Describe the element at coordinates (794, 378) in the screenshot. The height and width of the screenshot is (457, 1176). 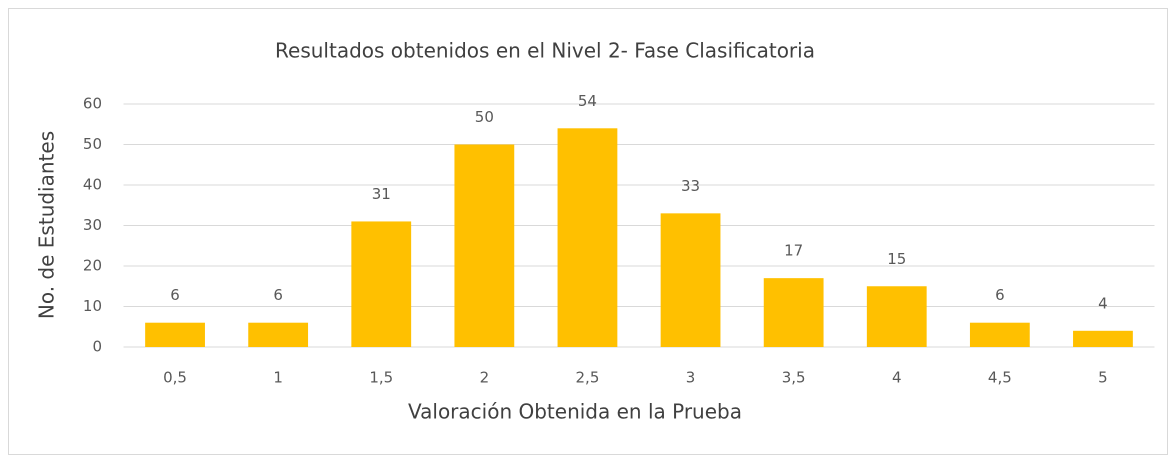
I see `x-tick-label: 3,5` at that location.